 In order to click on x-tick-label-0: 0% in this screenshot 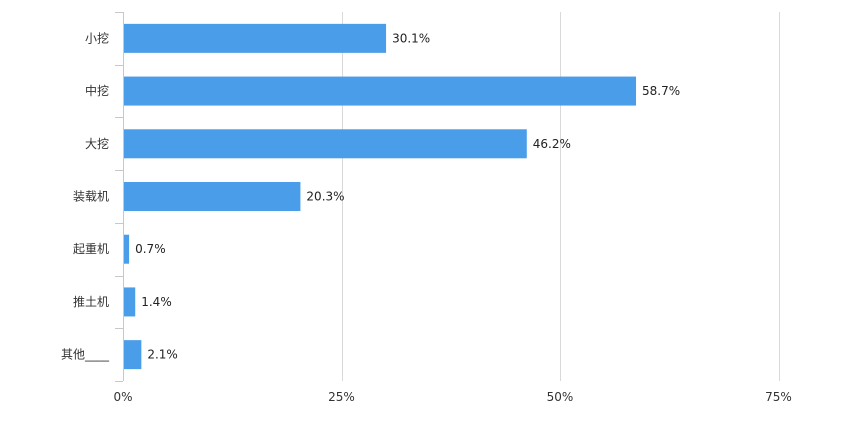, I will do `click(122, 397)`.